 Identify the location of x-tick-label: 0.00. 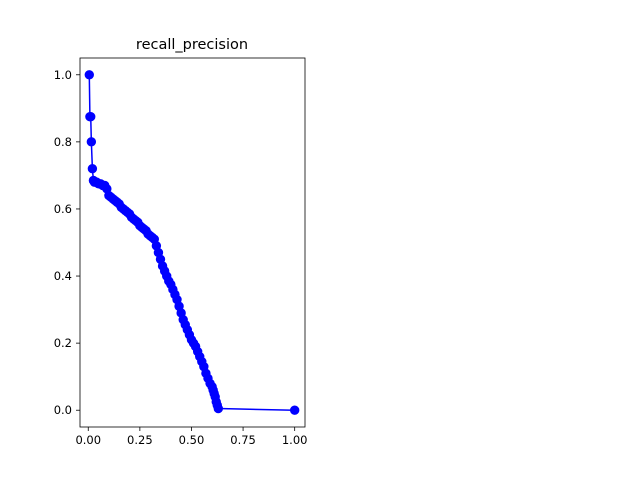
(88, 440).